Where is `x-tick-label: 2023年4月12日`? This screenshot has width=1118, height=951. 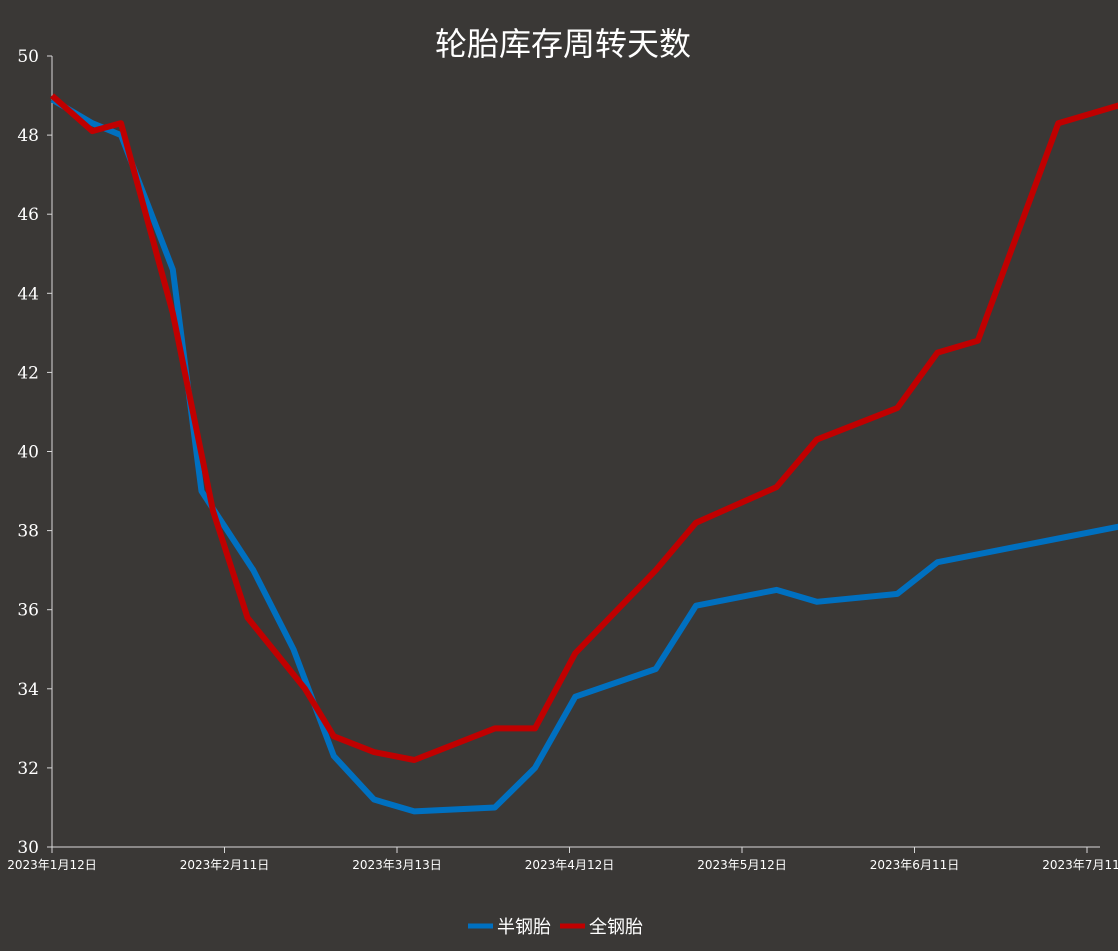
x-tick-label: 2023年4月12日 is located at coordinates (569, 865).